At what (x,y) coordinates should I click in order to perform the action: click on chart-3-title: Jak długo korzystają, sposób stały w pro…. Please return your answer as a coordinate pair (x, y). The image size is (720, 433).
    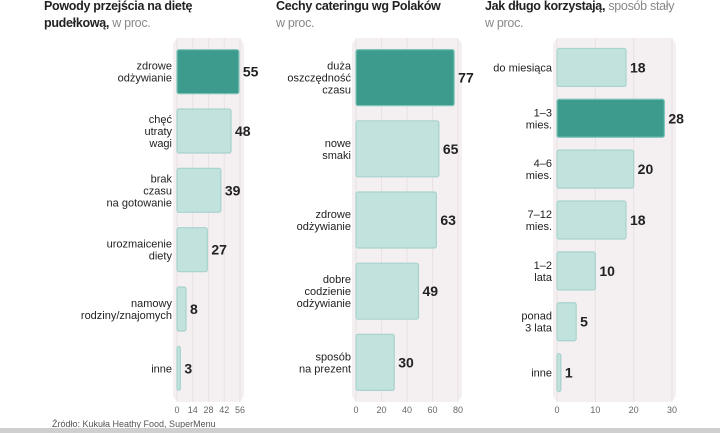
    Looking at the image, I should click on (580, 15).